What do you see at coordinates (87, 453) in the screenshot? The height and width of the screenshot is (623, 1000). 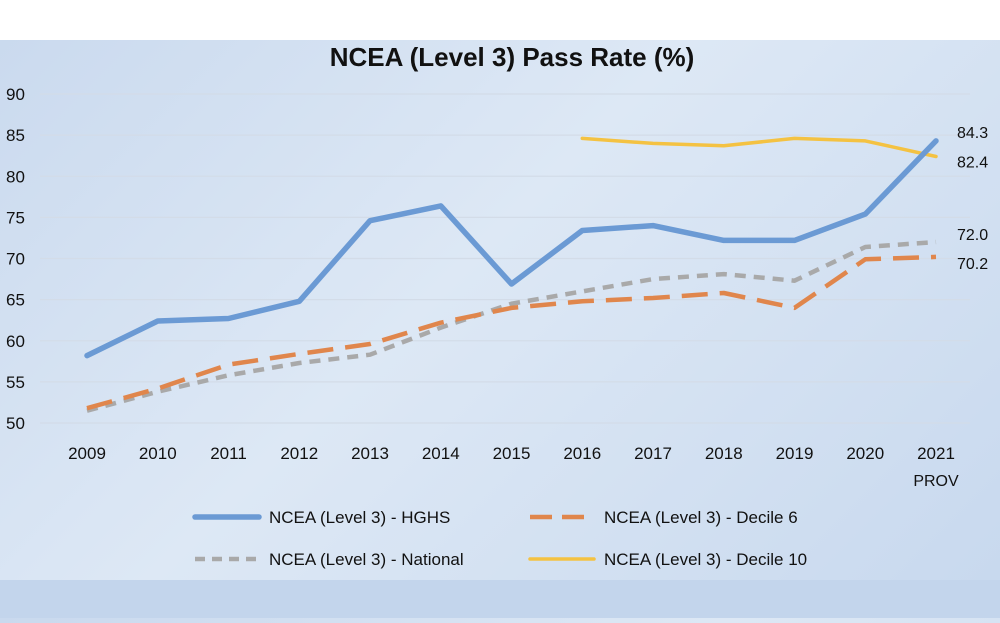 I see `x-tick-label: 2009` at bounding box center [87, 453].